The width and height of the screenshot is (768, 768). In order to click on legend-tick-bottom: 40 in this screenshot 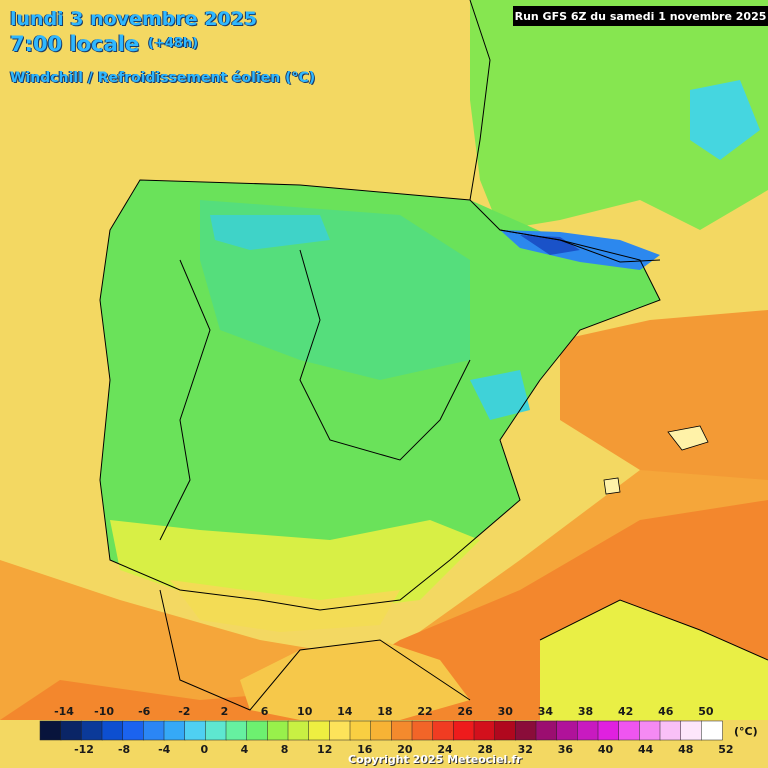, I will do `click(605, 749)`.